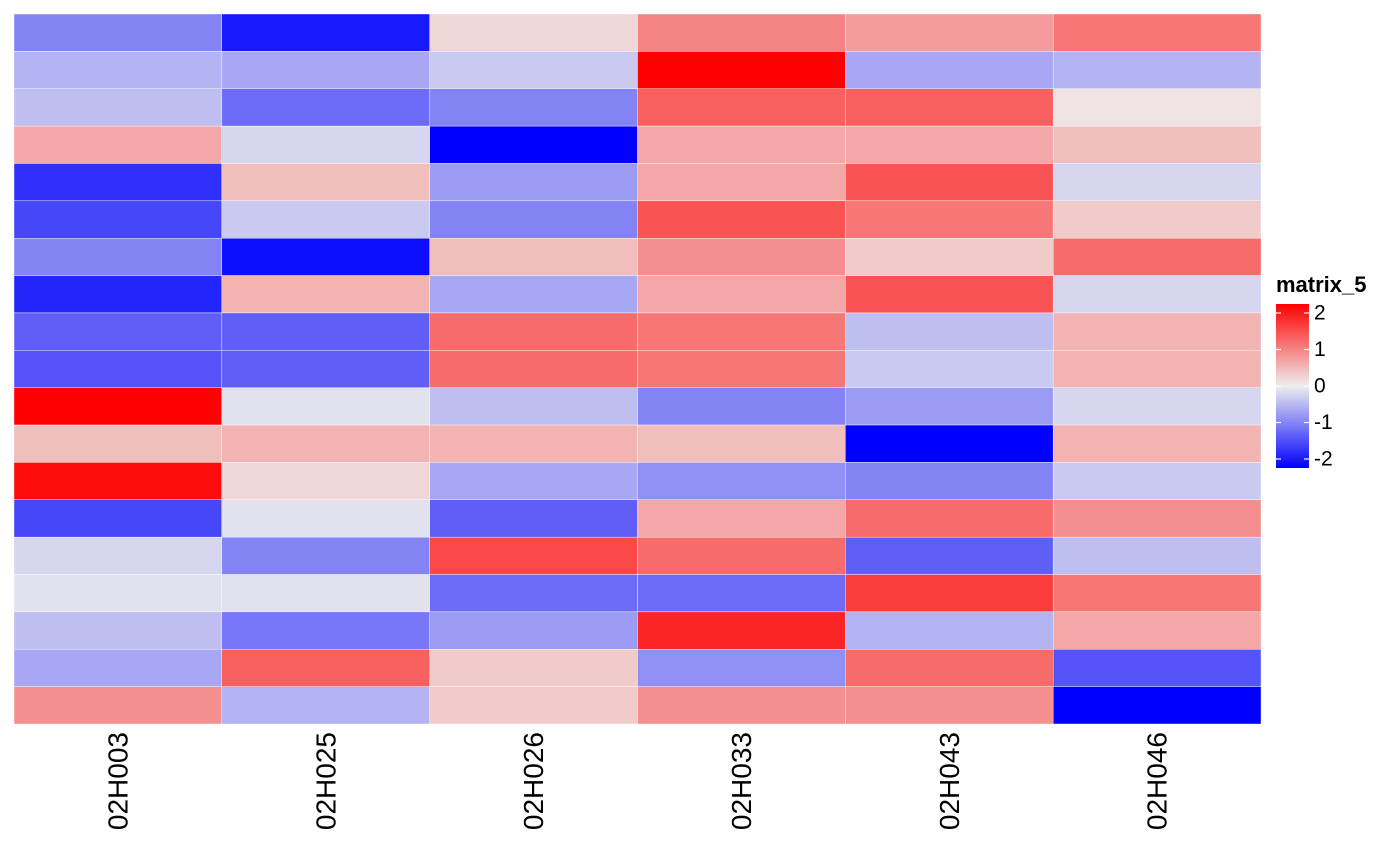 Image resolution: width=1400 pixels, height=866 pixels. I want to click on column-label: 02H026, so click(533, 781).